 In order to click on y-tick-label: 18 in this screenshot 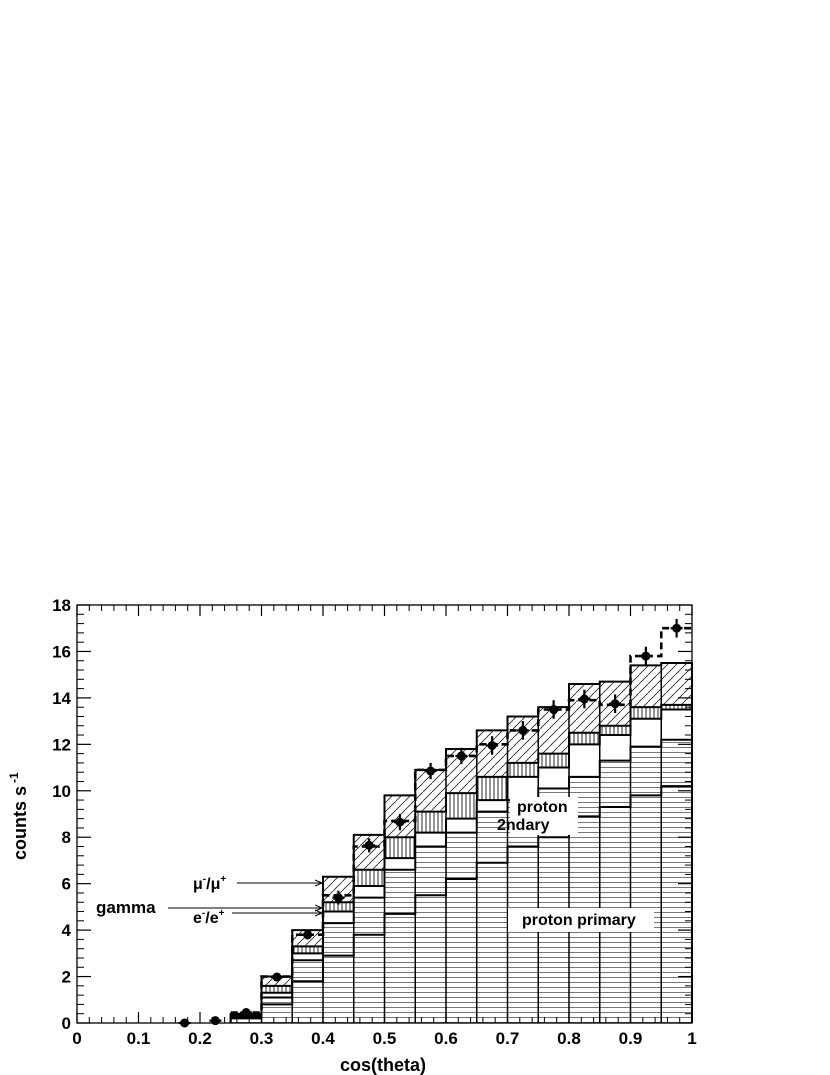, I will do `click(61, 605)`.